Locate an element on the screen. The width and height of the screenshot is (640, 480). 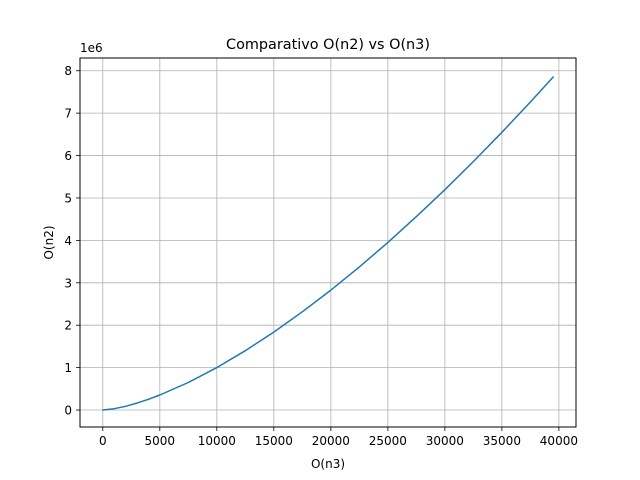
y-axis: 0 1 2 3 4 5 6 7 8 is located at coordinates (72, 241).